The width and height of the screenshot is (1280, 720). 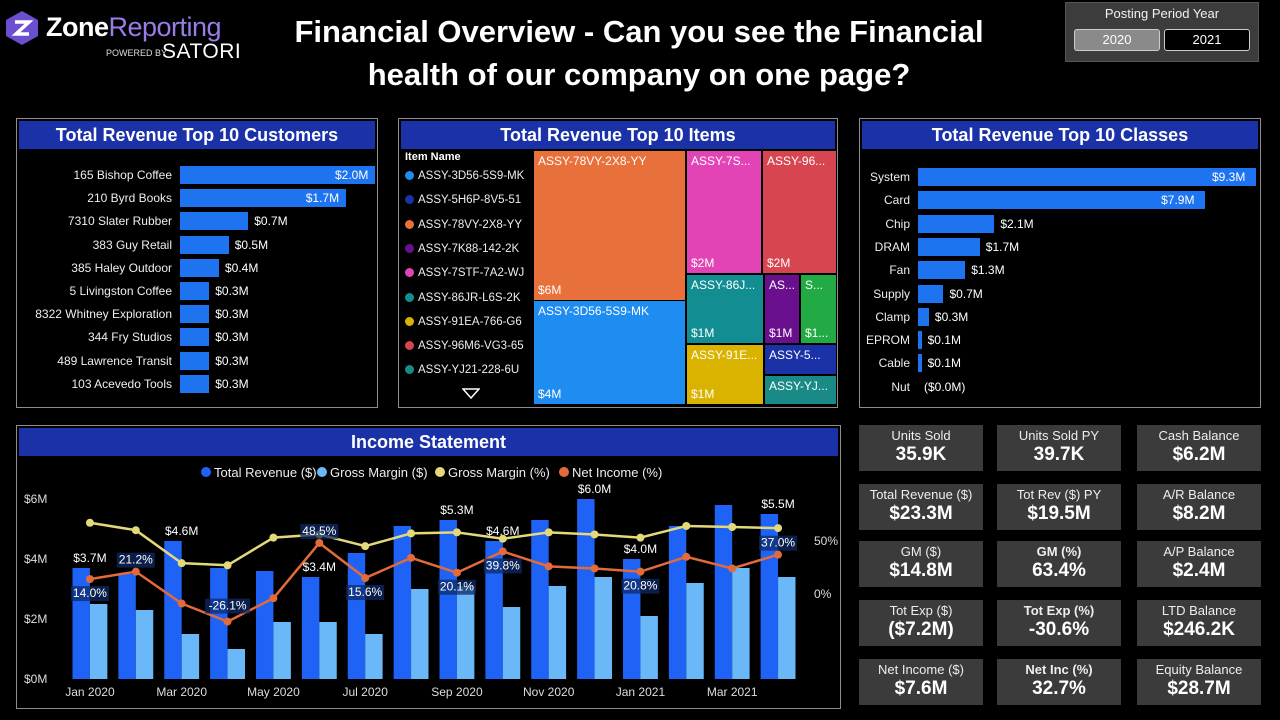 What do you see at coordinates (463, 298) in the screenshot?
I see `item-legend-entry: ASSY-86JR-L6S-2K` at bounding box center [463, 298].